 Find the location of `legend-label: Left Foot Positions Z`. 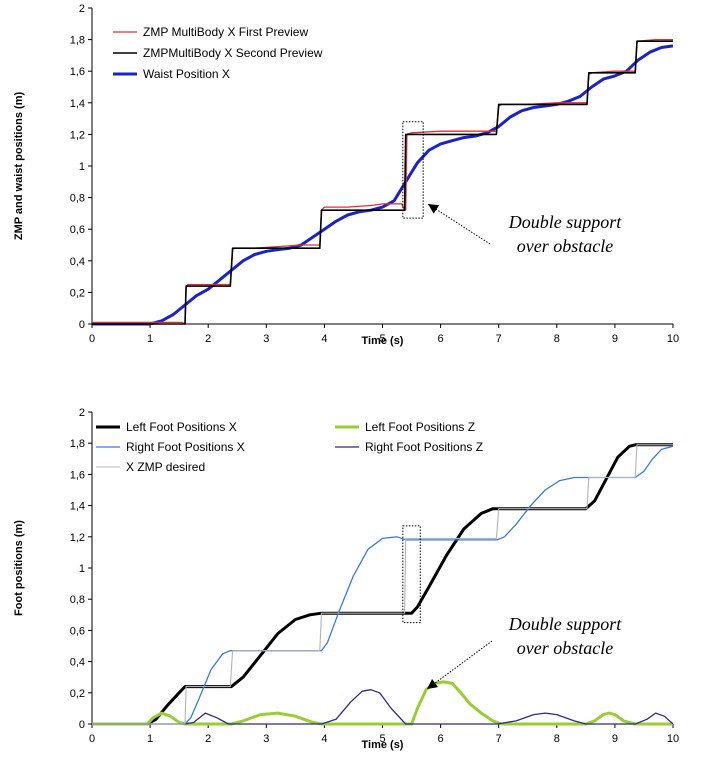

legend-label: Left Foot Positions Z is located at coordinates (420, 427).